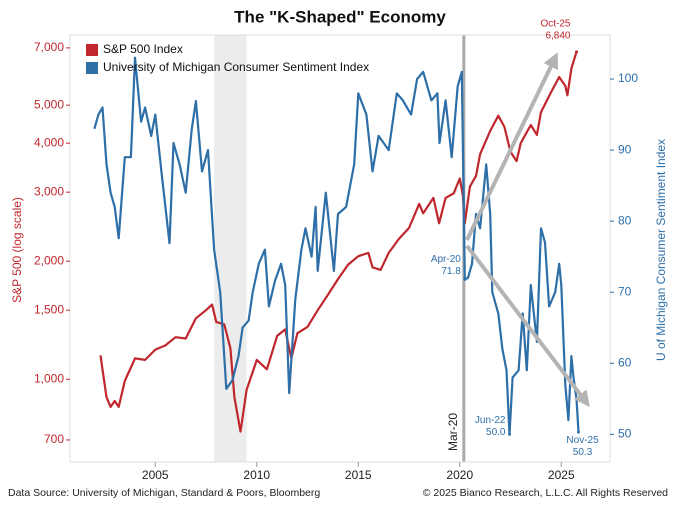 This screenshot has height=510, width=680. What do you see at coordinates (155, 475) in the screenshot?
I see `x-tick-label: 2005` at bounding box center [155, 475].